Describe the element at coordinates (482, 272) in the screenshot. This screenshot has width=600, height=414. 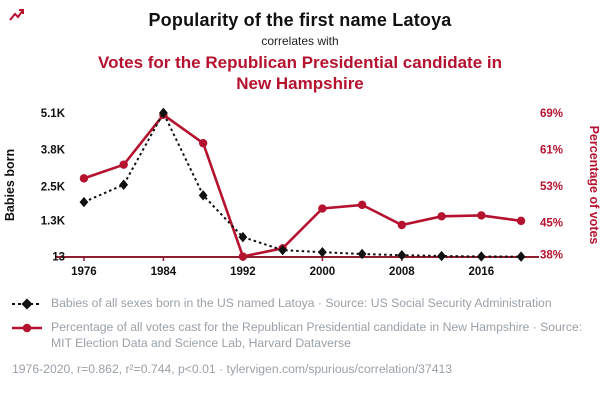
I see `svg-text: 2016` at that location.